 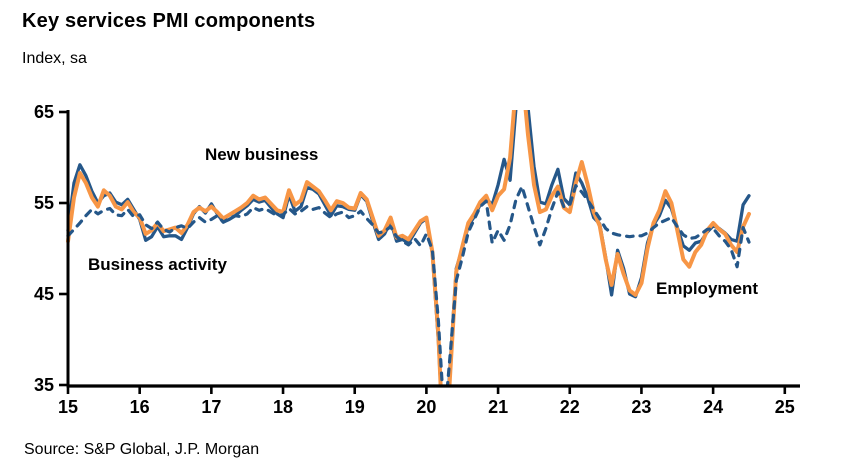 I want to click on chart-subtitle: Index, sa, so click(x=54, y=58).